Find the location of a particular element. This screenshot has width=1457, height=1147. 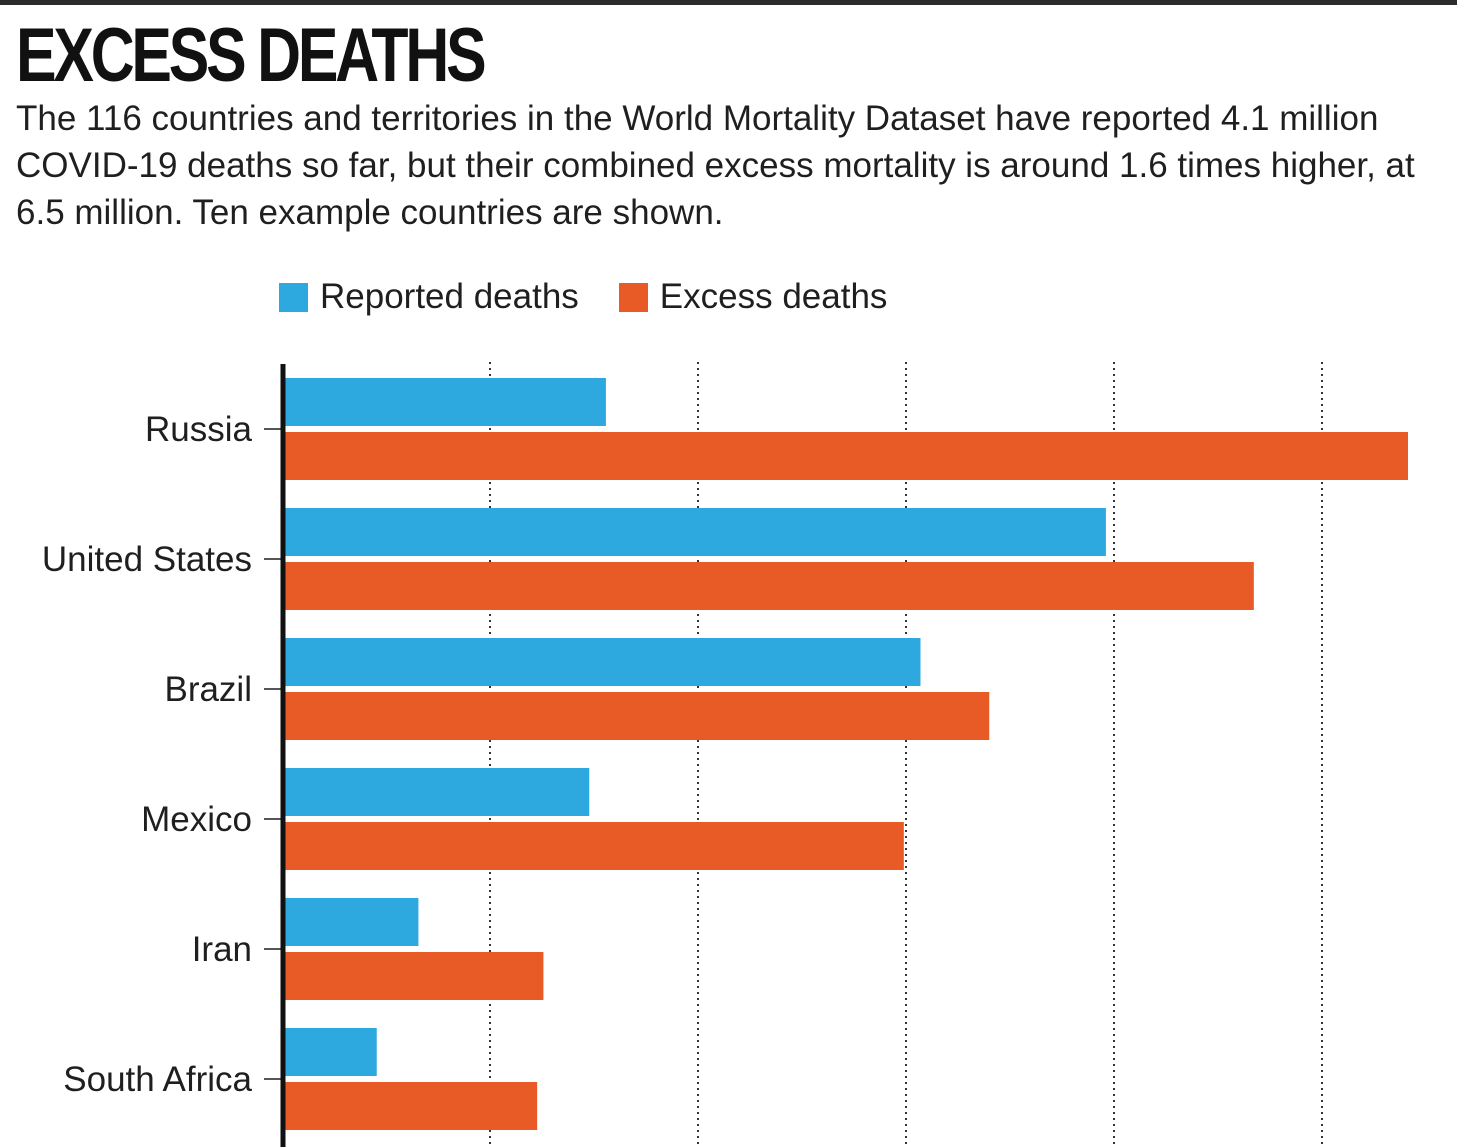

y-tick-label-mexico: Mexico is located at coordinates (196, 819).